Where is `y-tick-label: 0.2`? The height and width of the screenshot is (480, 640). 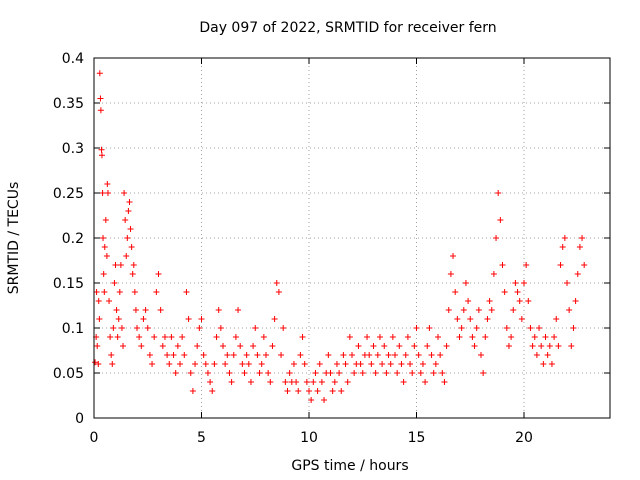 y-tick-label: 0.2 is located at coordinates (73, 239).